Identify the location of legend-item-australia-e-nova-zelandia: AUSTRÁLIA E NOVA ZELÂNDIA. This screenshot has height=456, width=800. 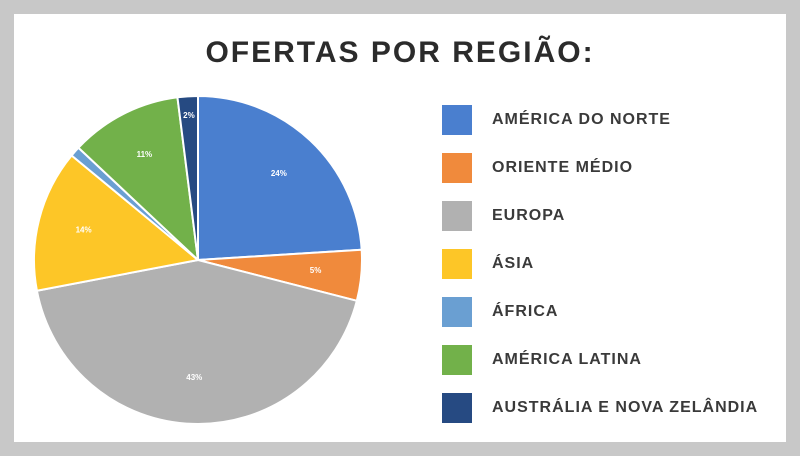
(600, 408).